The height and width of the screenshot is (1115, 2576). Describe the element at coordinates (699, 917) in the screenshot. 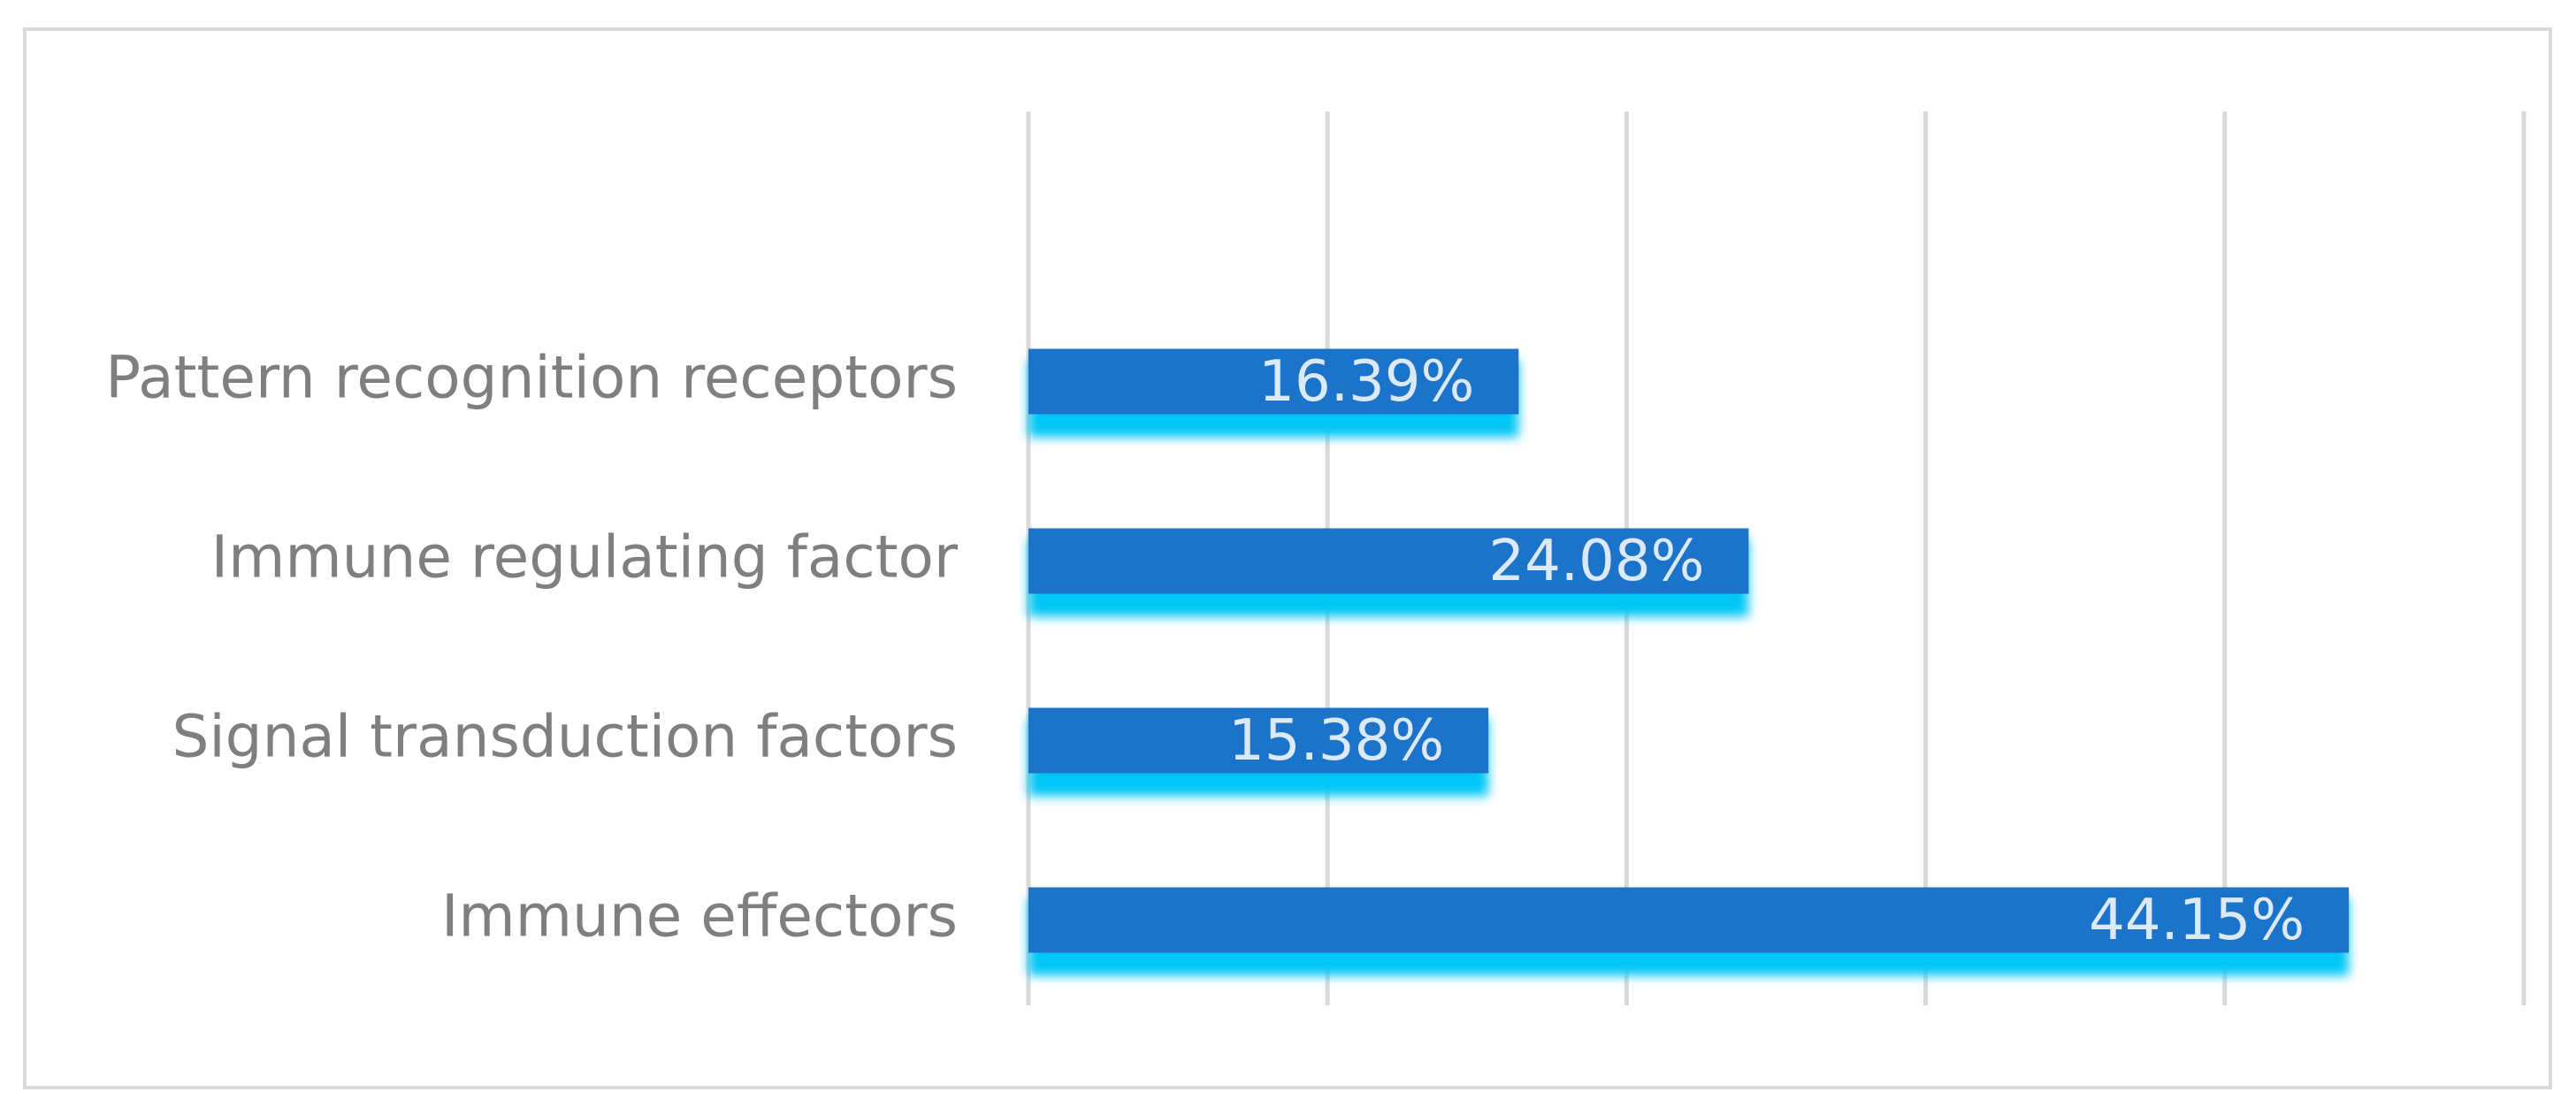

I see `y-tick-label: Immune effectors` at that location.